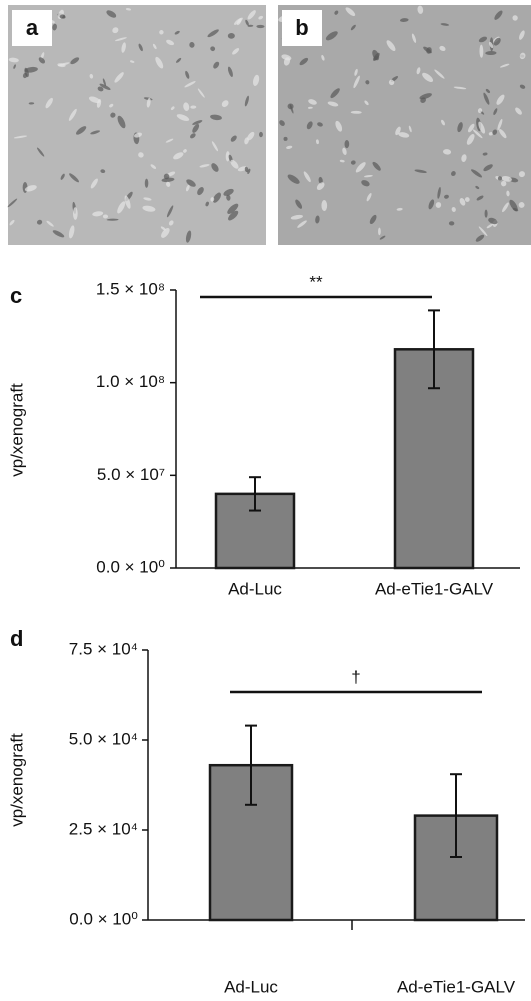 Image resolution: width=531 pixels, height=1001 pixels. I want to click on y-tick-label: 1.0 × 10⁸, so click(130, 381).